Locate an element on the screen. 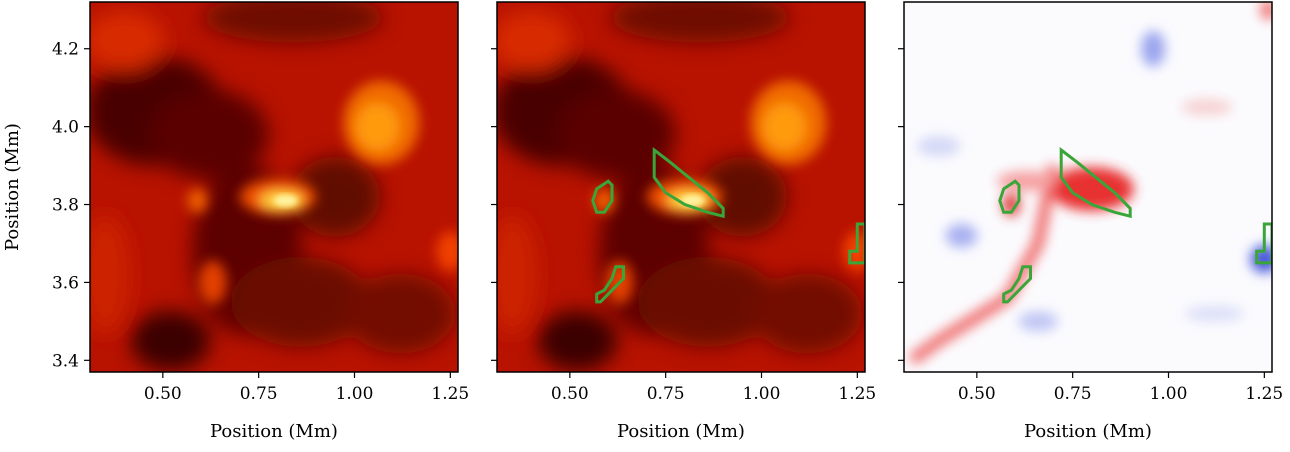 The width and height of the screenshot is (1290, 452). y-tick-label: 3.6 is located at coordinates (65, 283).